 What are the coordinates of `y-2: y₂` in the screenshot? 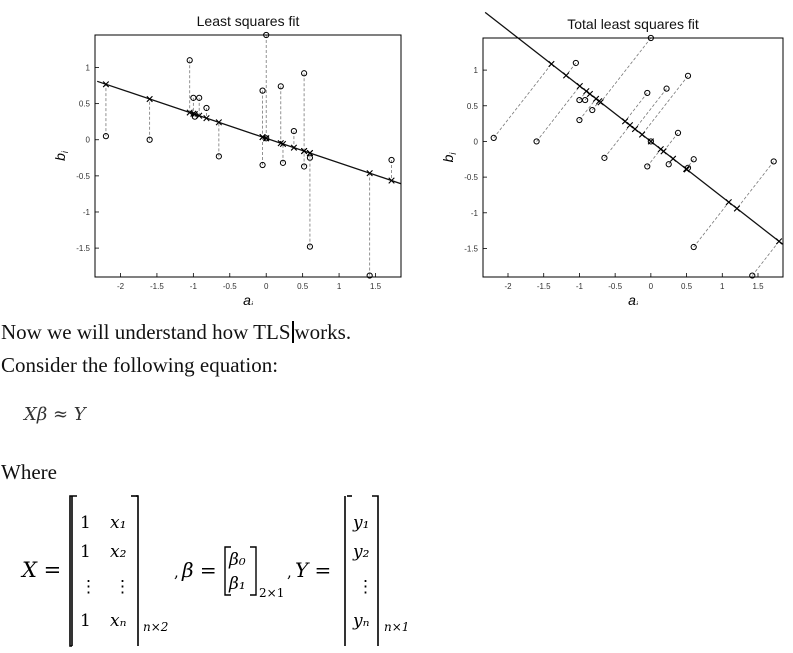 It's located at (361, 552).